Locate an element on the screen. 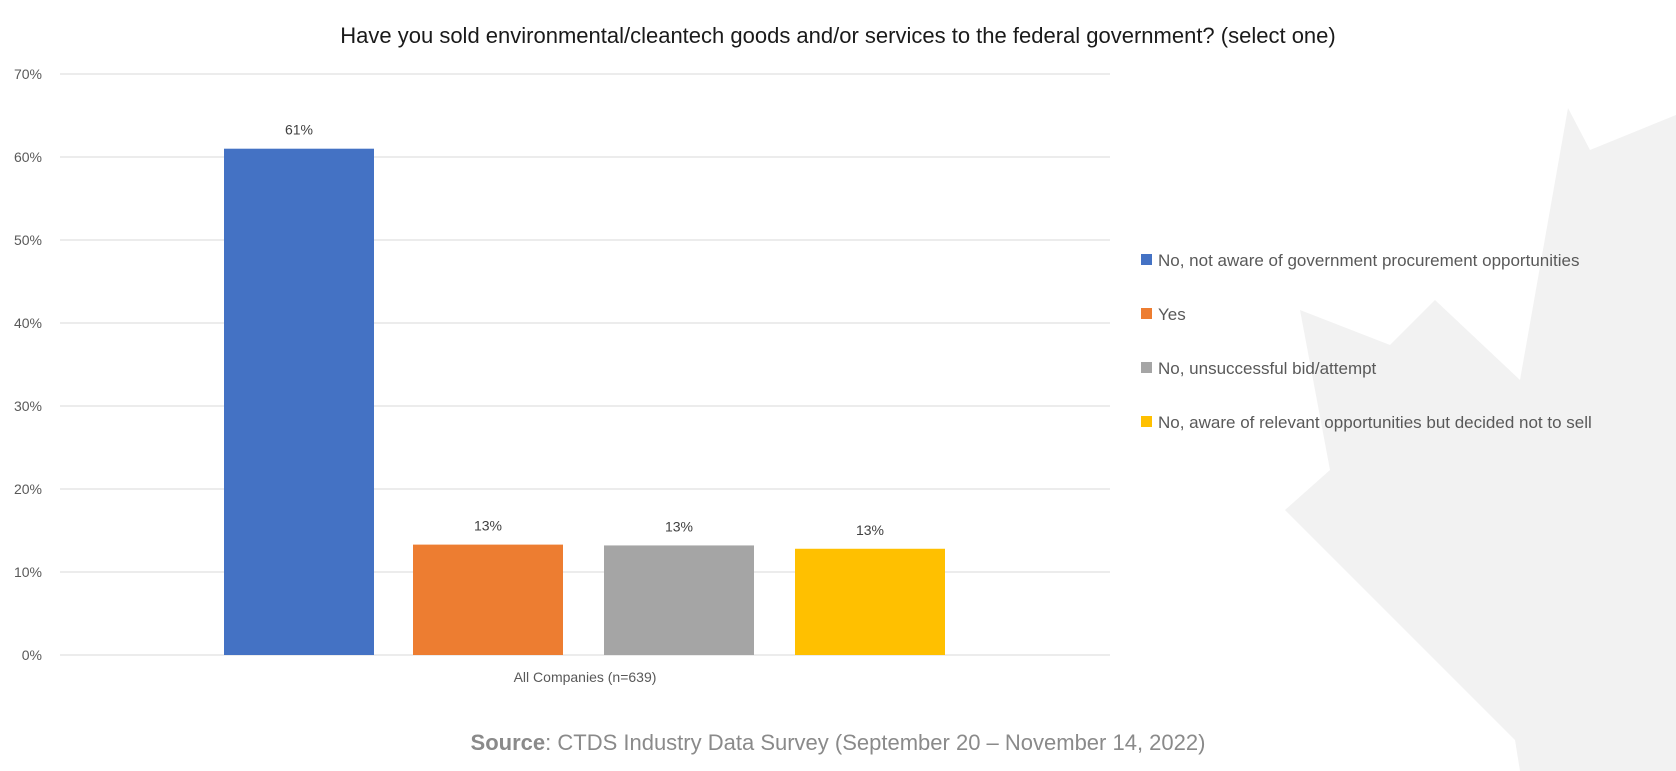  y-tick-label: 40% is located at coordinates (28, 323).